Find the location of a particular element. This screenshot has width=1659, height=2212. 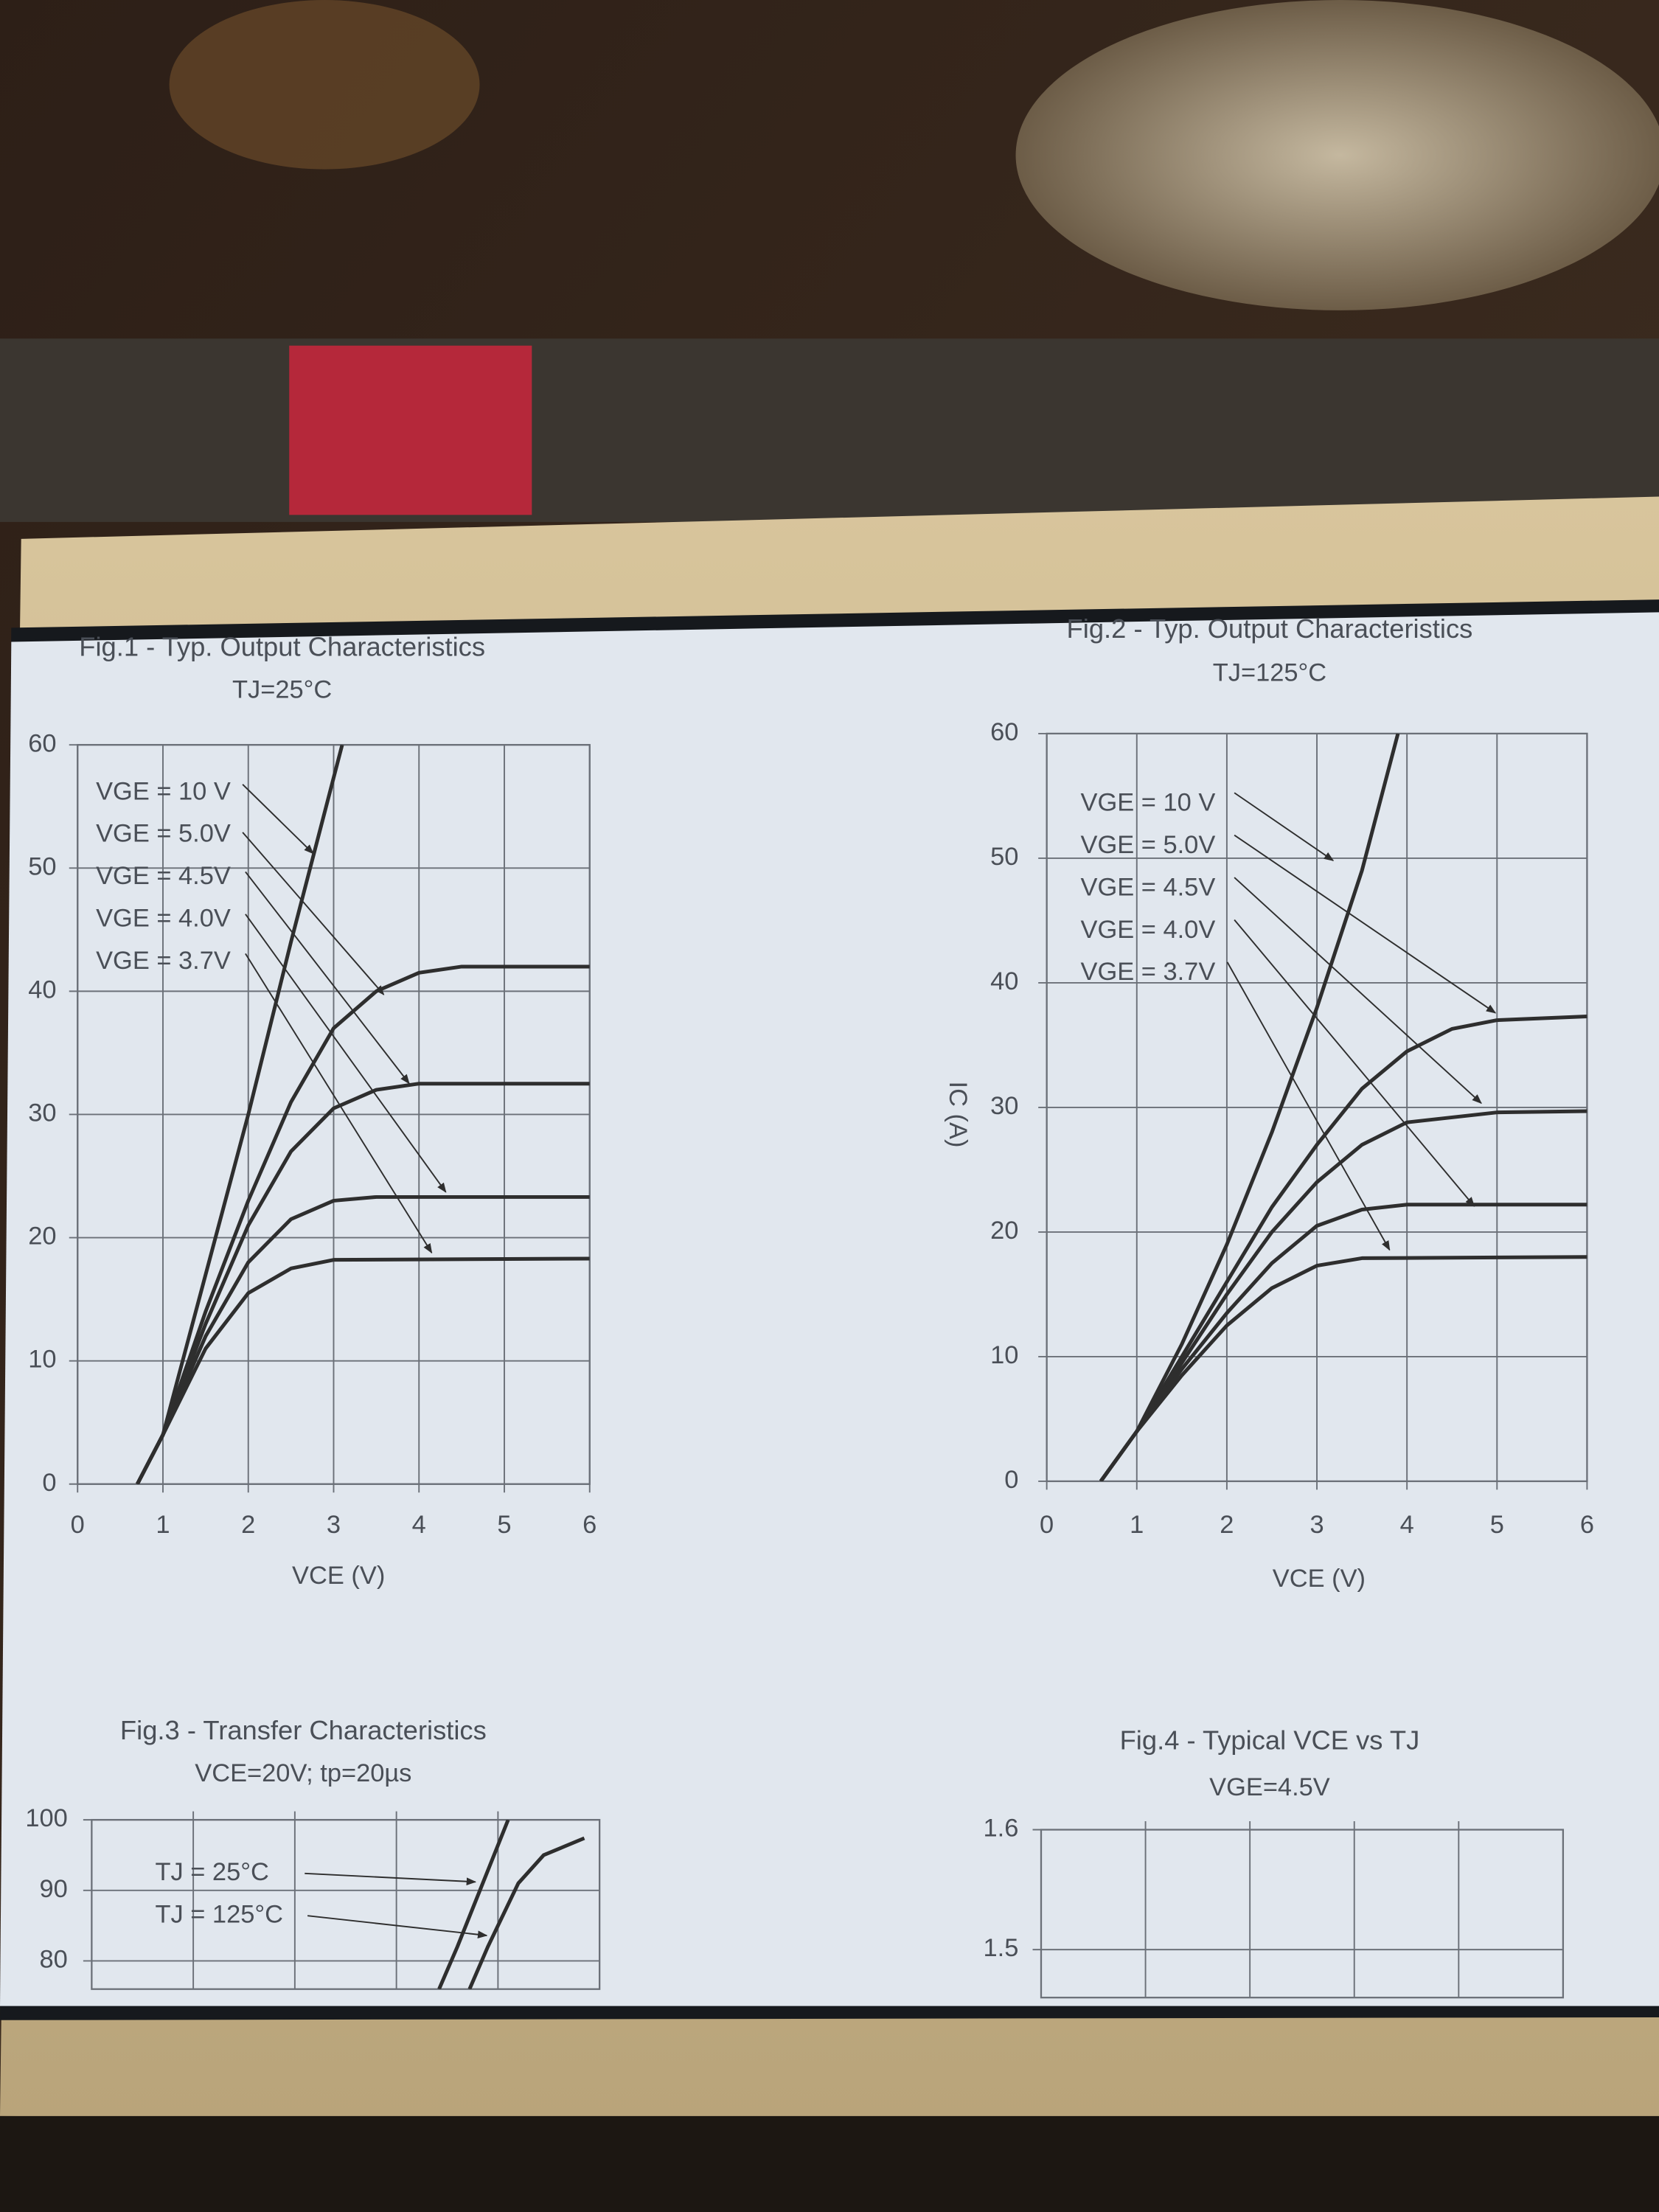

cloth is located at coordinates (829, 430).